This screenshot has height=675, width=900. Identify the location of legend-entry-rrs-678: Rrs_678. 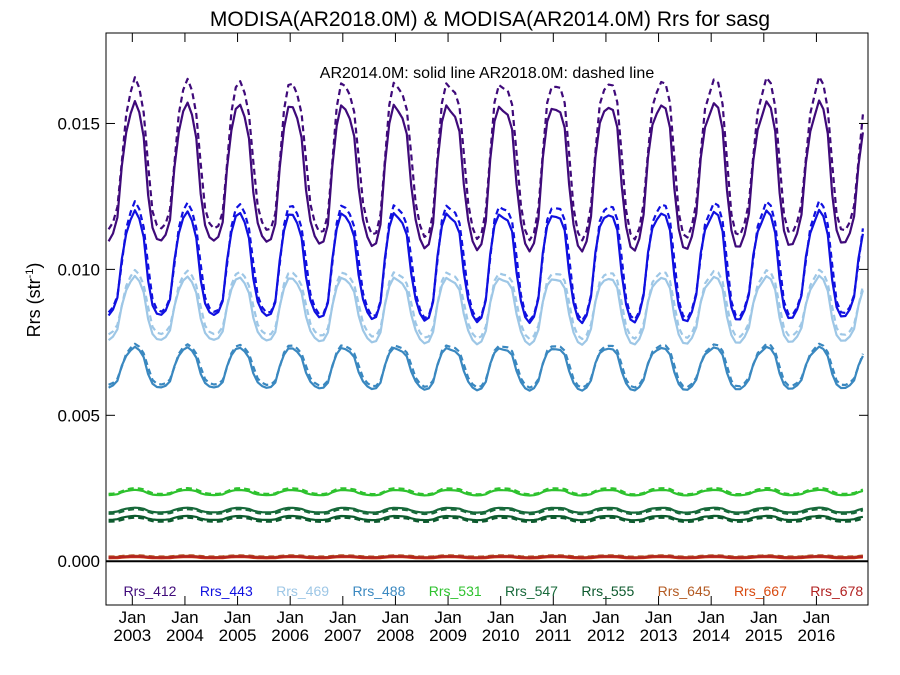
(836, 591).